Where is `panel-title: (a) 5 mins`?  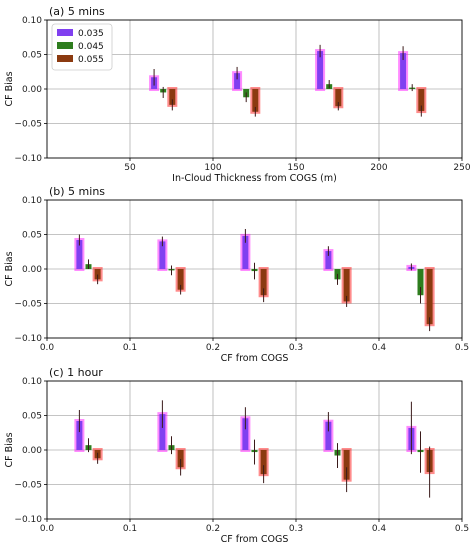
panel-title: (a) 5 mins is located at coordinates (77, 11).